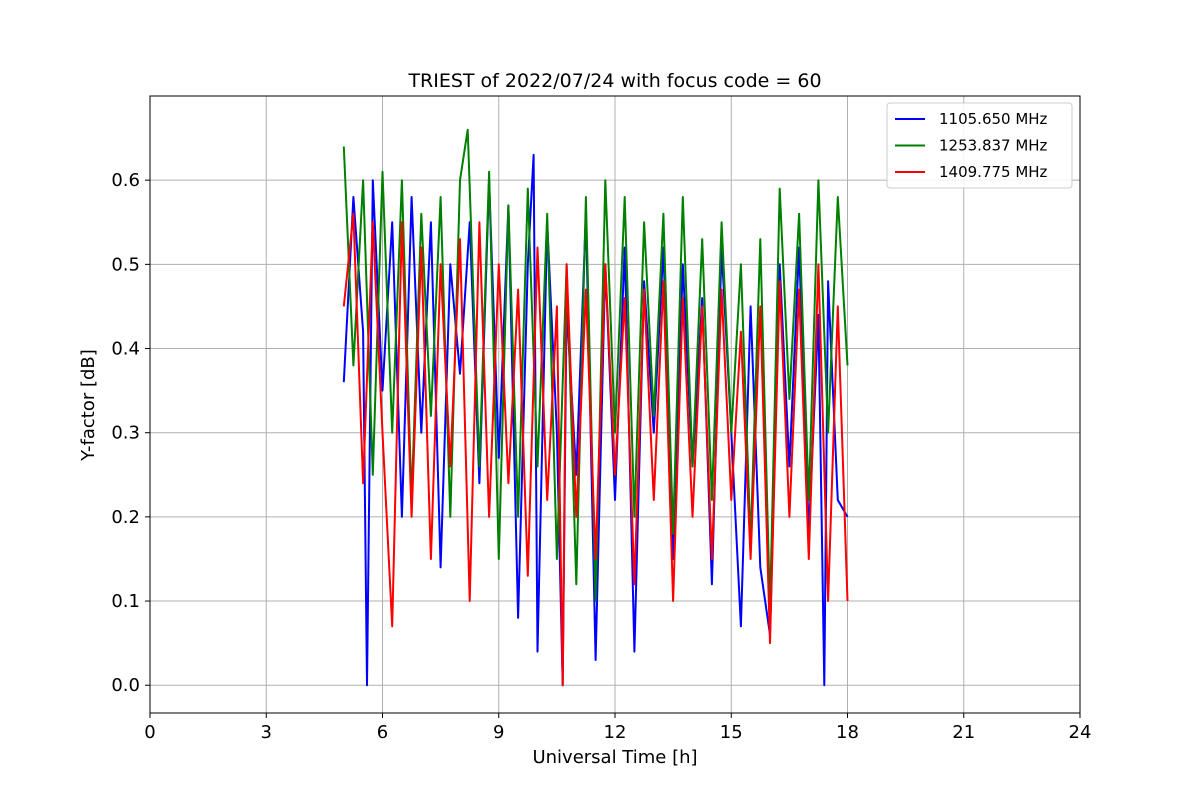  Describe the element at coordinates (1080, 732) in the screenshot. I see `x-tick-label: 24` at that location.